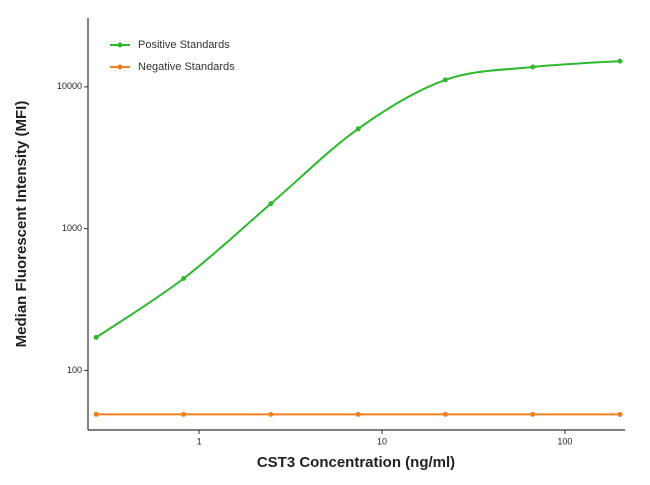 Image resolution: width=650 pixels, height=485 pixels. Describe the element at coordinates (382, 441) in the screenshot. I see `x-tick-label: 10` at that location.